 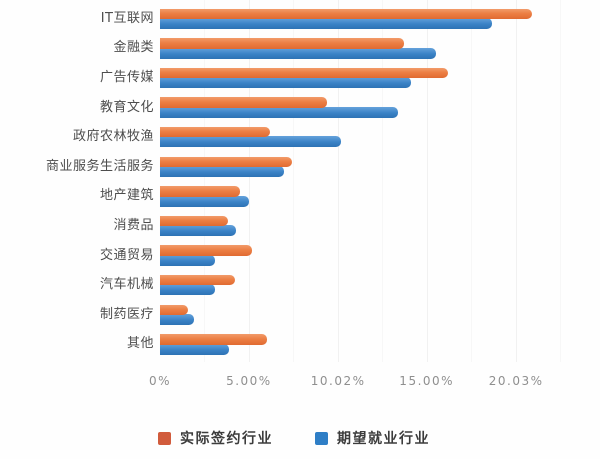 What do you see at coordinates (164, 438) in the screenshot?
I see `legend-swatch-actual-icon` at bounding box center [164, 438].